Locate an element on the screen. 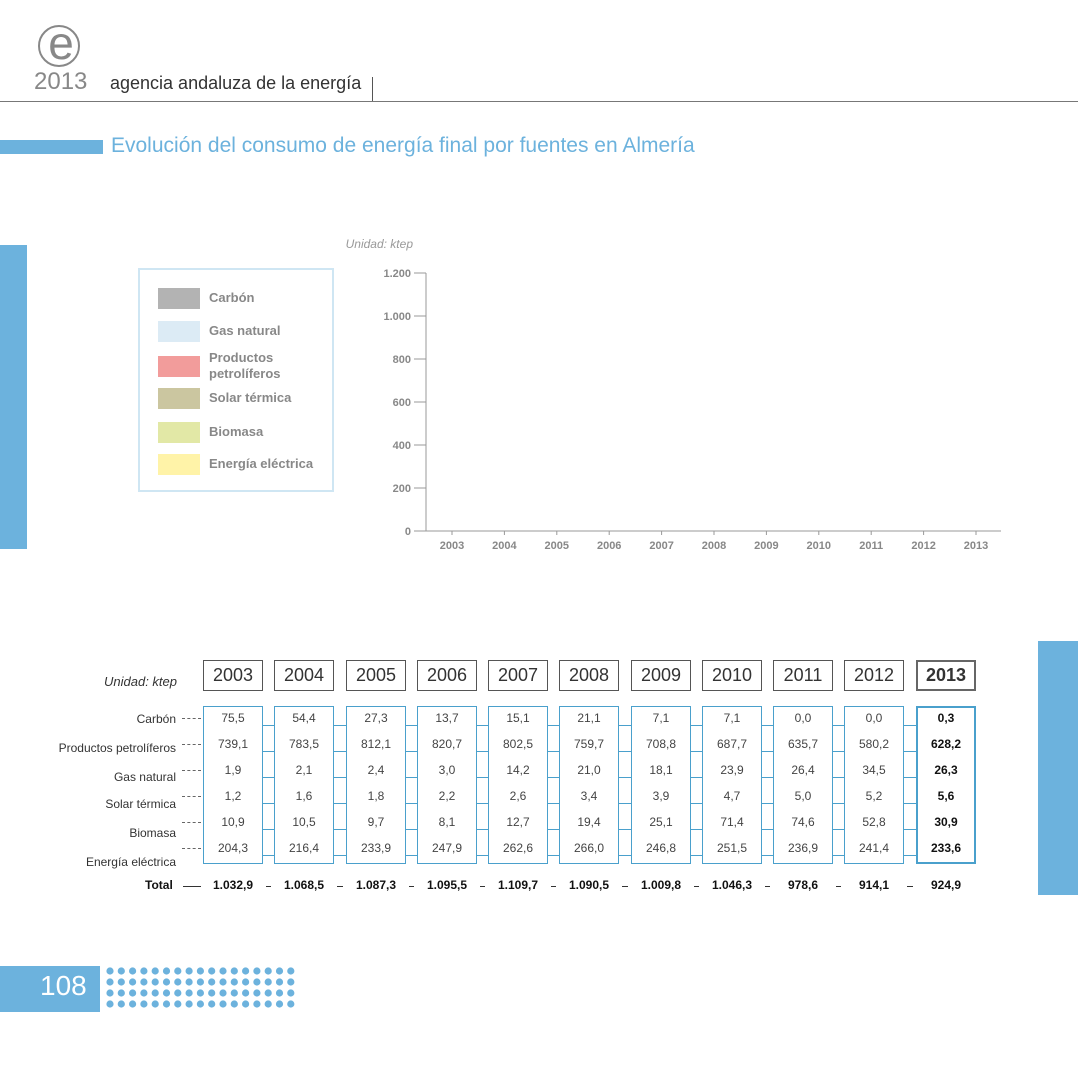 This screenshot has height=1078, width=1078. total-label: Total is located at coordinates (159, 885).